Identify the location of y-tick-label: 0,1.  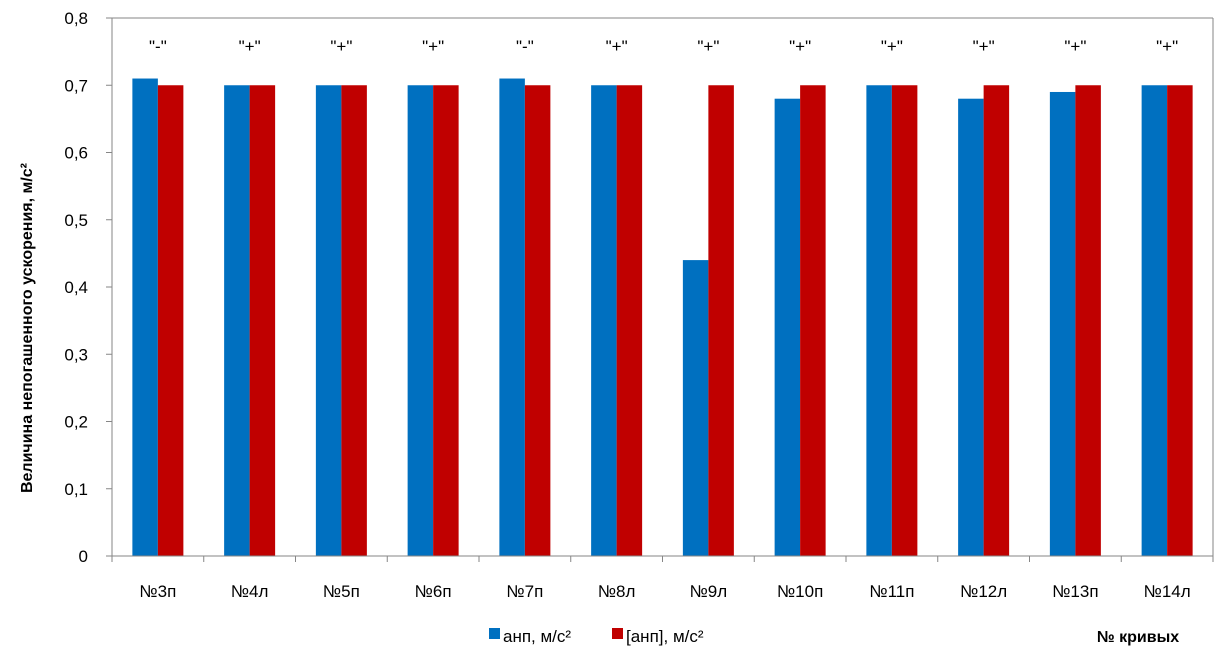
(76, 489).